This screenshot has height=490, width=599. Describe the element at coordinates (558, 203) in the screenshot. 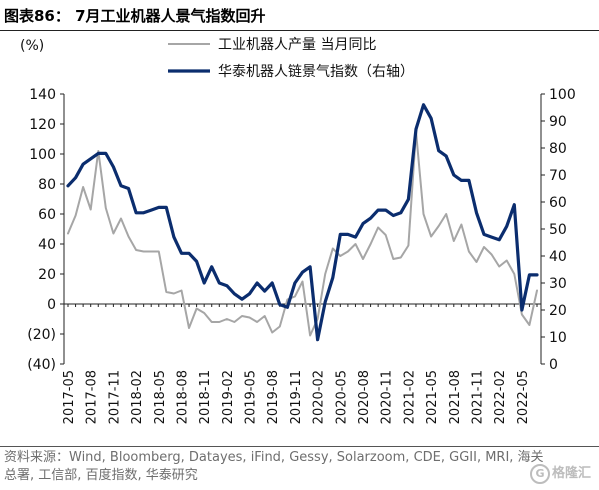

I see `right-tick-label: 60` at that location.